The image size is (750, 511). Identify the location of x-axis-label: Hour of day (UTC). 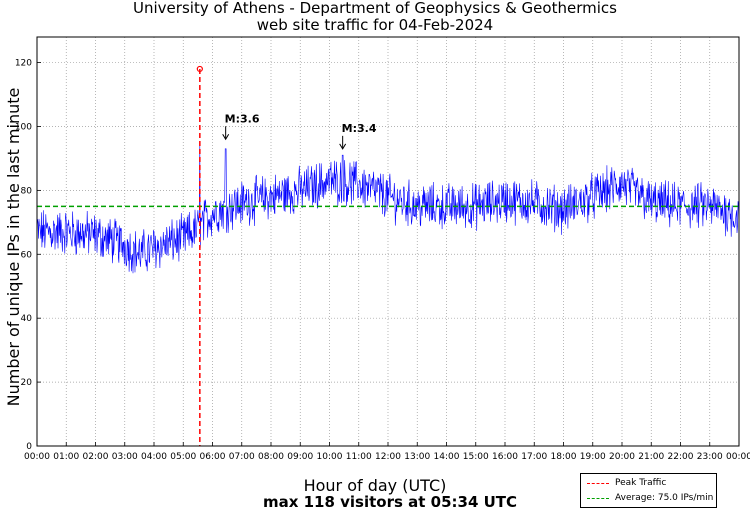
(375, 485).